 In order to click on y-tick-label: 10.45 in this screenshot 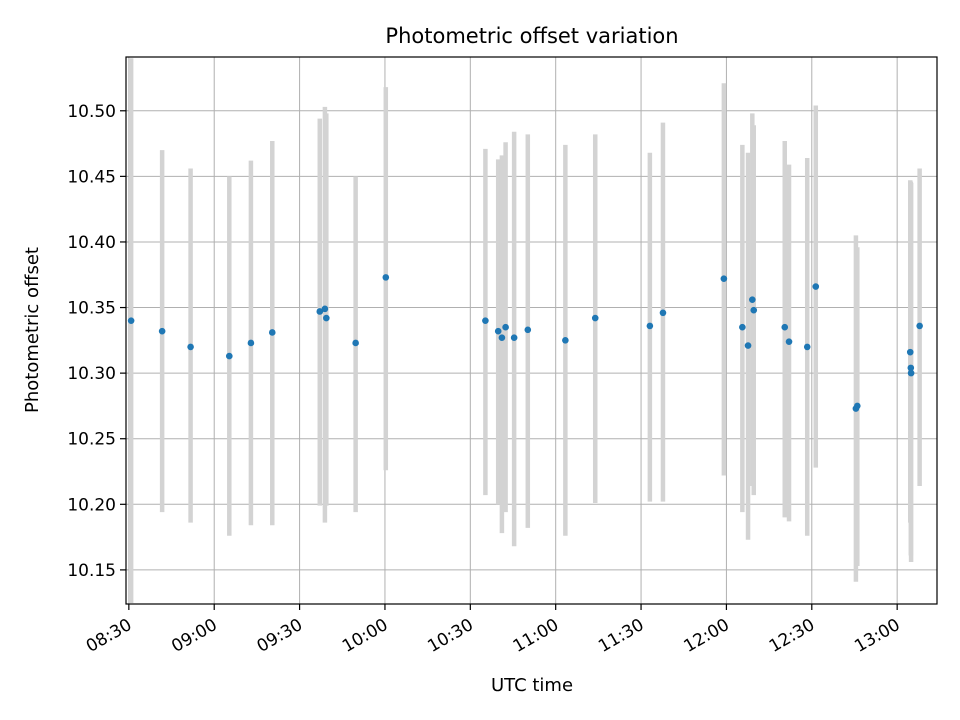, I will do `click(91, 177)`.